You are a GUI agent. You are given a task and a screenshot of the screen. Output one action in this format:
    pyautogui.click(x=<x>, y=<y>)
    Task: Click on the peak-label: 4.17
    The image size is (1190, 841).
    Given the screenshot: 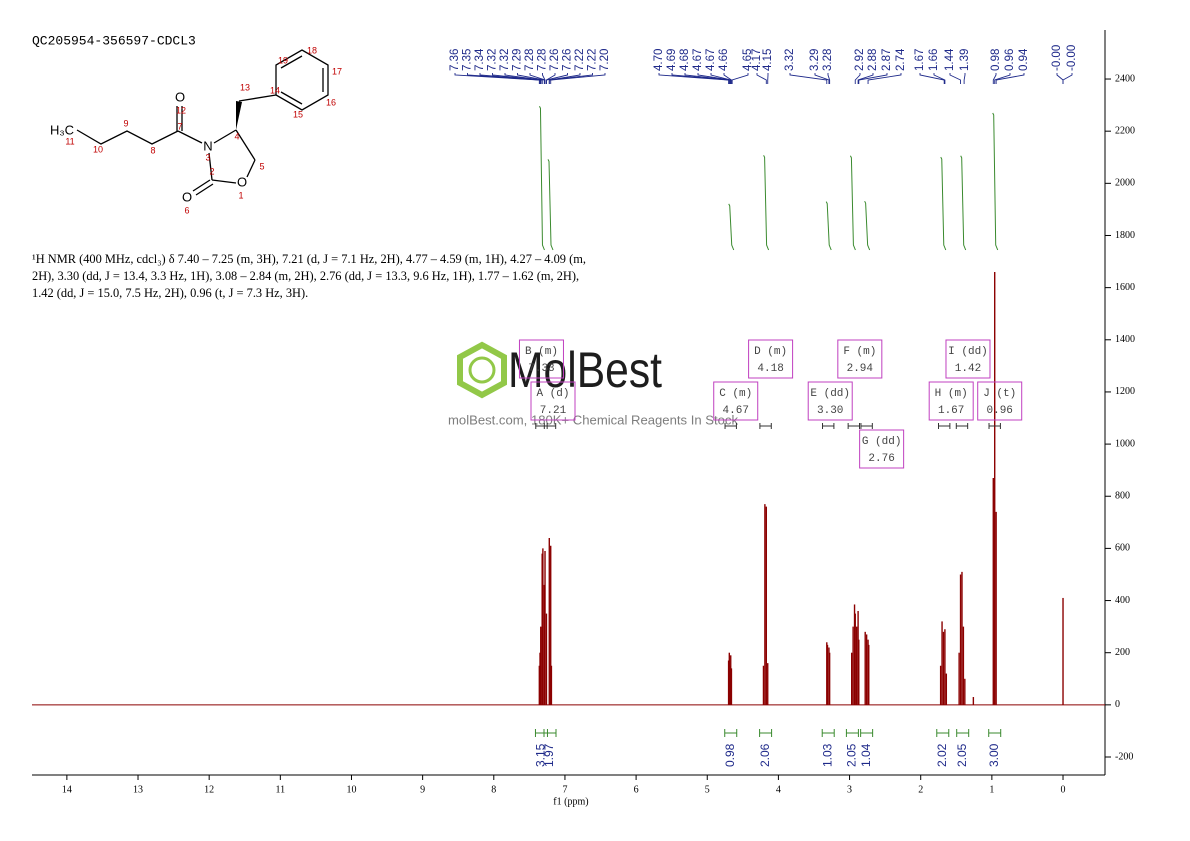 What is the action you would take?
    pyautogui.click(x=757, y=60)
    